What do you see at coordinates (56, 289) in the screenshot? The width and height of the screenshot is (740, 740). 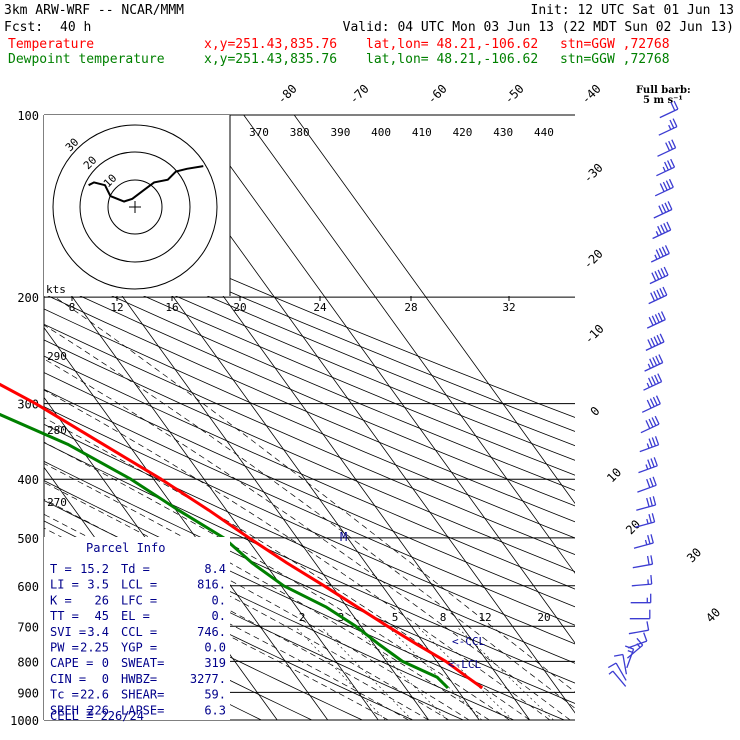 I see `hodo-unit-label: kts` at bounding box center [56, 289].